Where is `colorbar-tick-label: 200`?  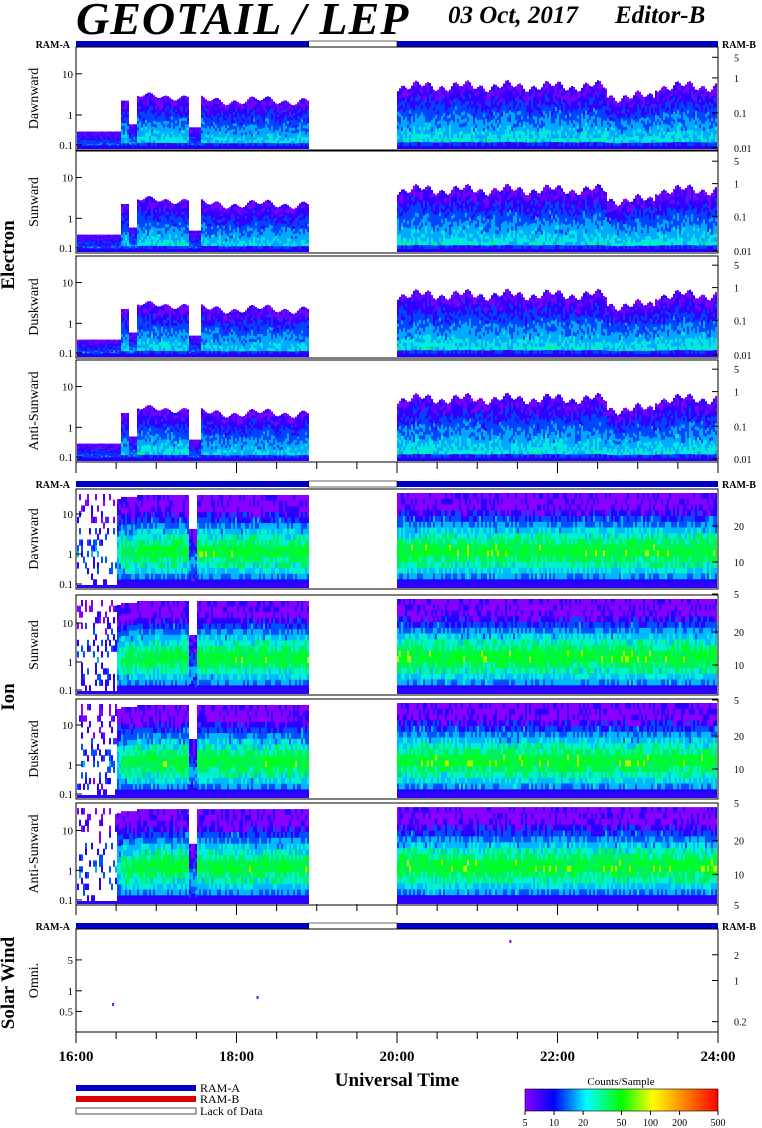 colorbar-tick-label: 200 is located at coordinates (679, 1123).